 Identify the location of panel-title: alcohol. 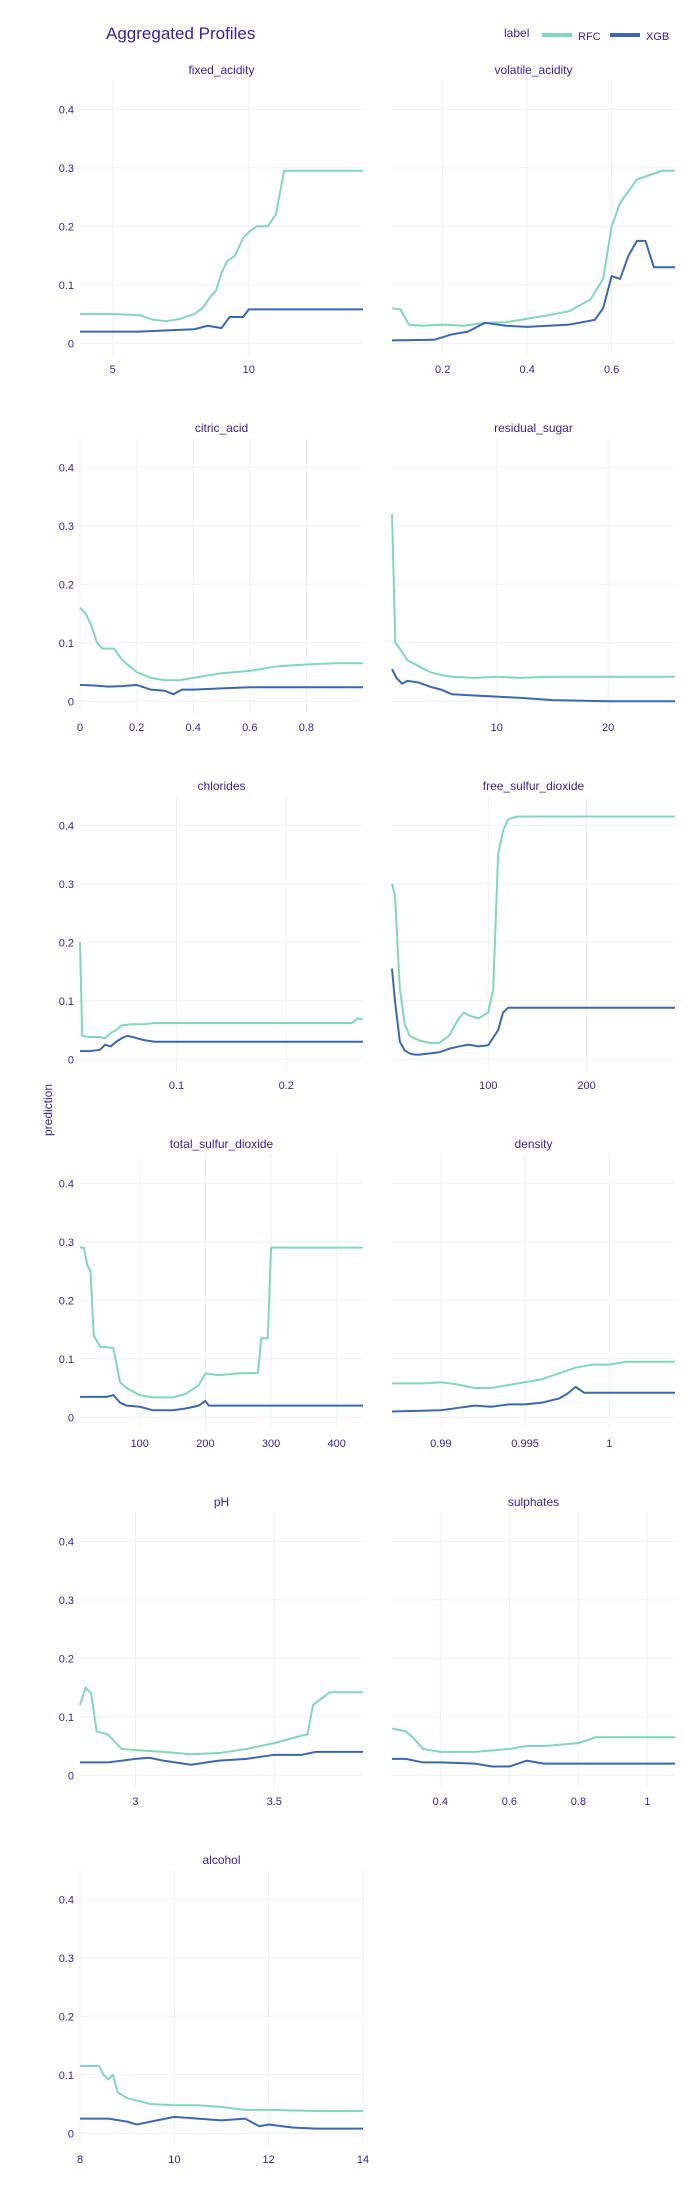
(221, 1860).